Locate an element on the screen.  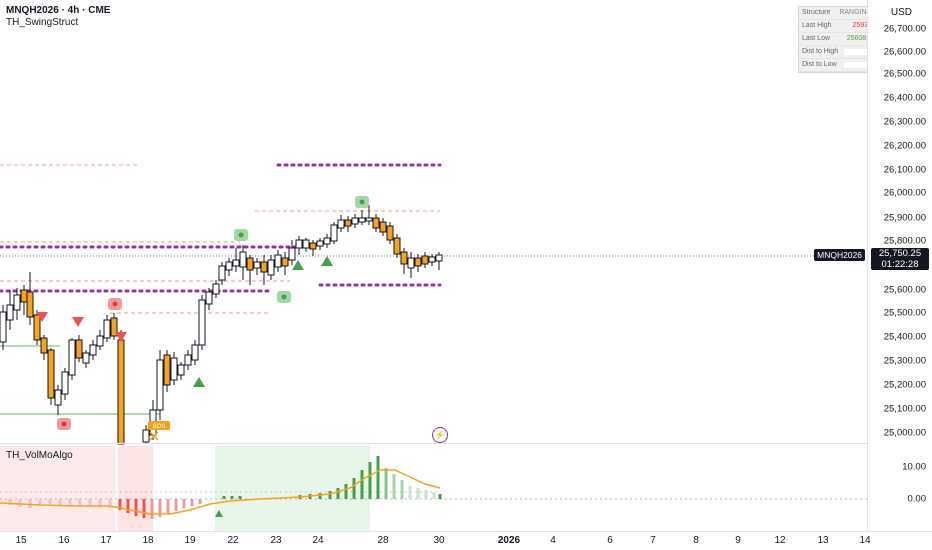
osc-tick: 0.00 is located at coordinates (917, 499).